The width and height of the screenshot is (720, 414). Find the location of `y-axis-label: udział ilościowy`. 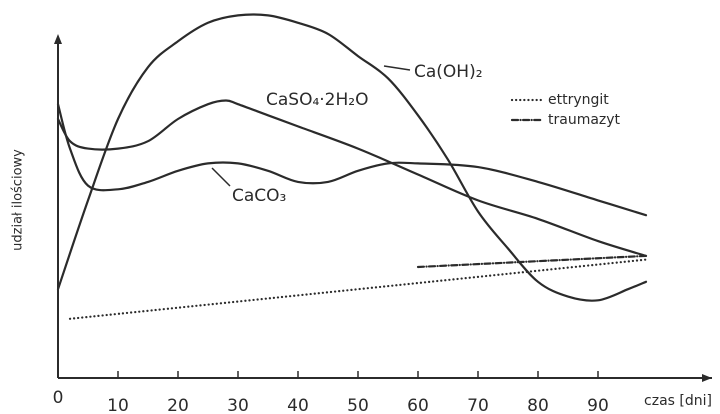

y-axis-label: udział ilościowy is located at coordinates (18, 200).